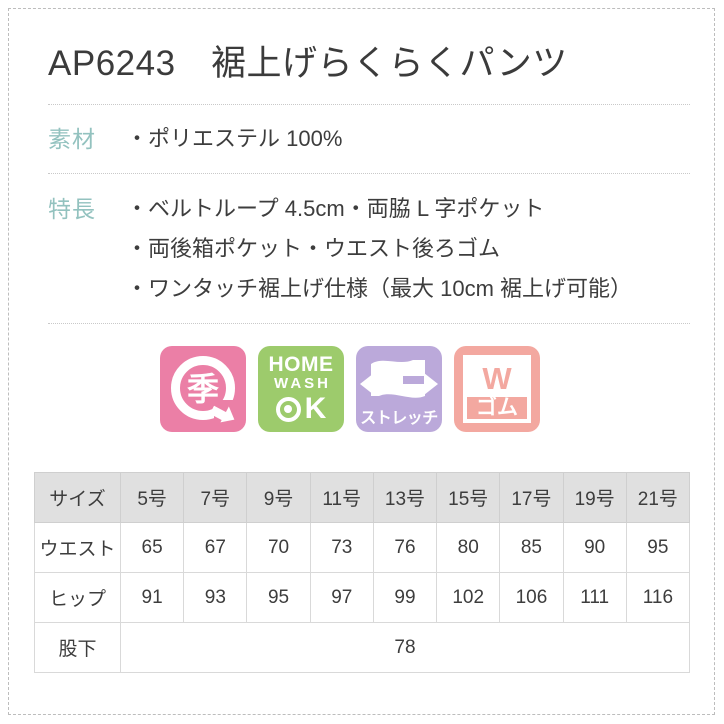 This screenshot has height=724, width=724. I want to click on row-header-hip: ヒップ, so click(77, 597).